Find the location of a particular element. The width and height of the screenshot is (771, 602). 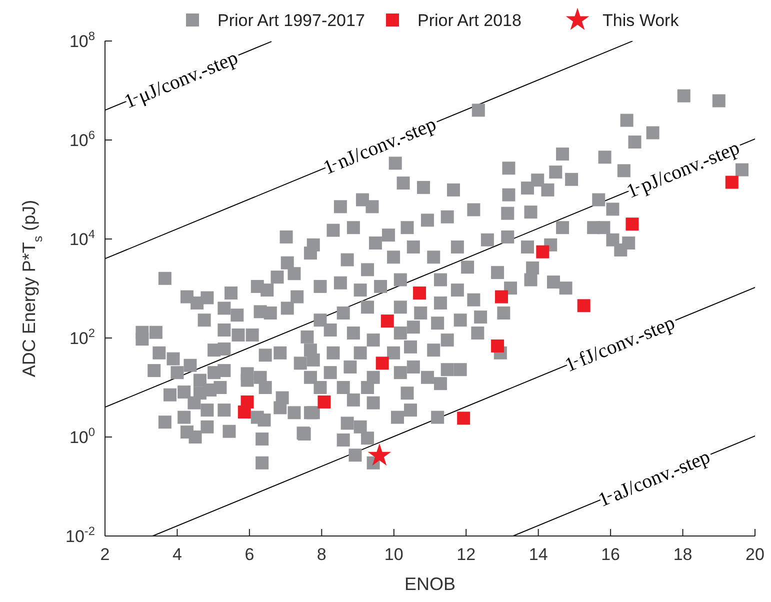

legend-label: This Work is located at coordinates (641, 20).